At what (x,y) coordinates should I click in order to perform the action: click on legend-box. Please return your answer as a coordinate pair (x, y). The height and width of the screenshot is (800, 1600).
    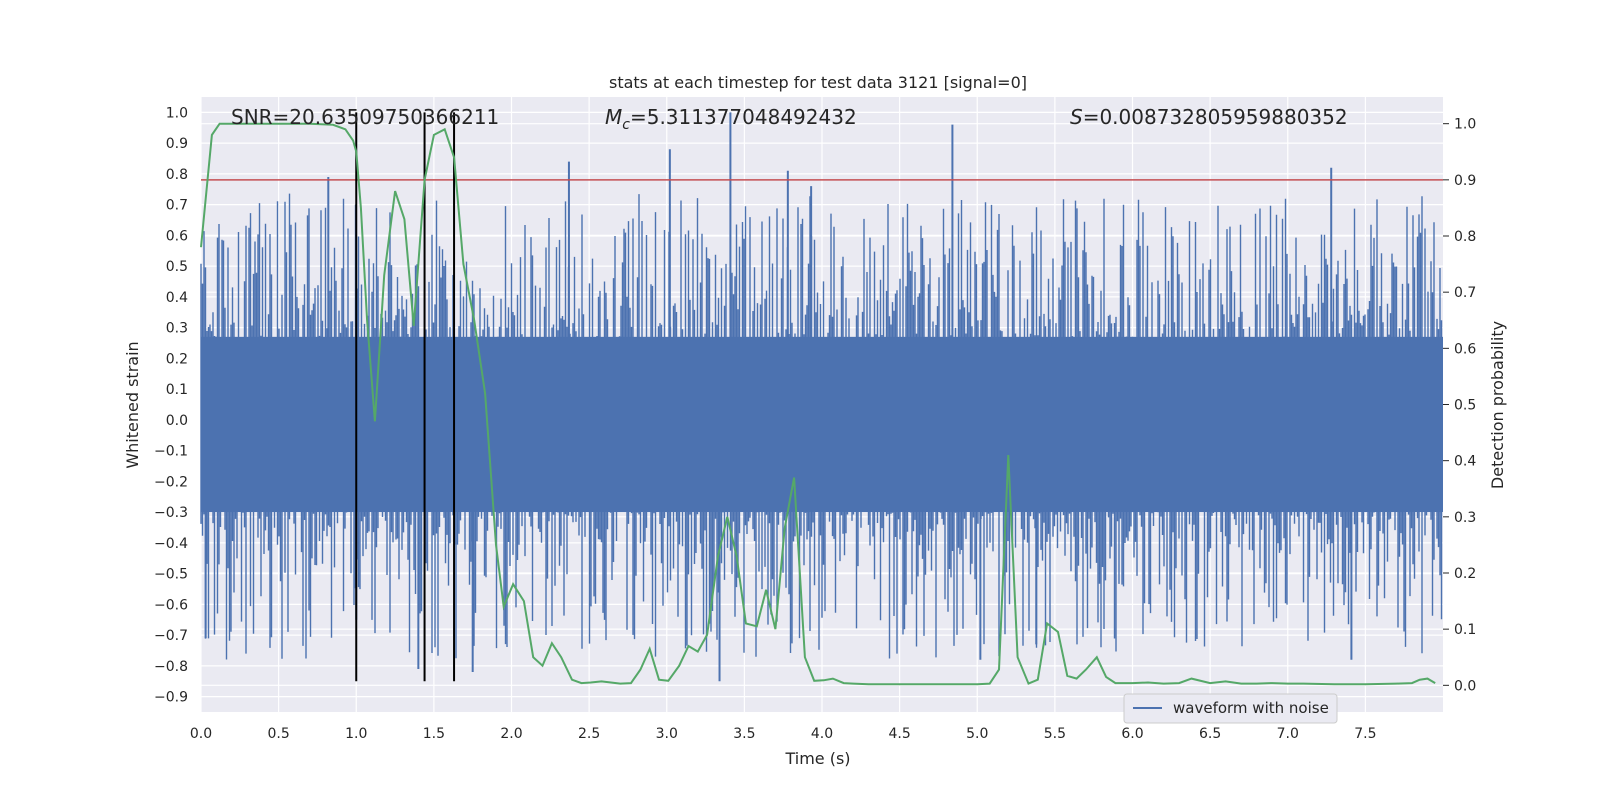
    Looking at the image, I should click on (1230, 708).